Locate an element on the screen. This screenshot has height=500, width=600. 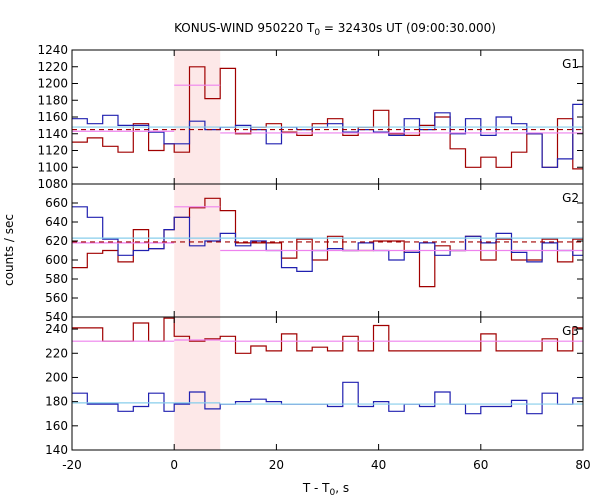
y-tick-label: 1200 is located at coordinates (52, 84).